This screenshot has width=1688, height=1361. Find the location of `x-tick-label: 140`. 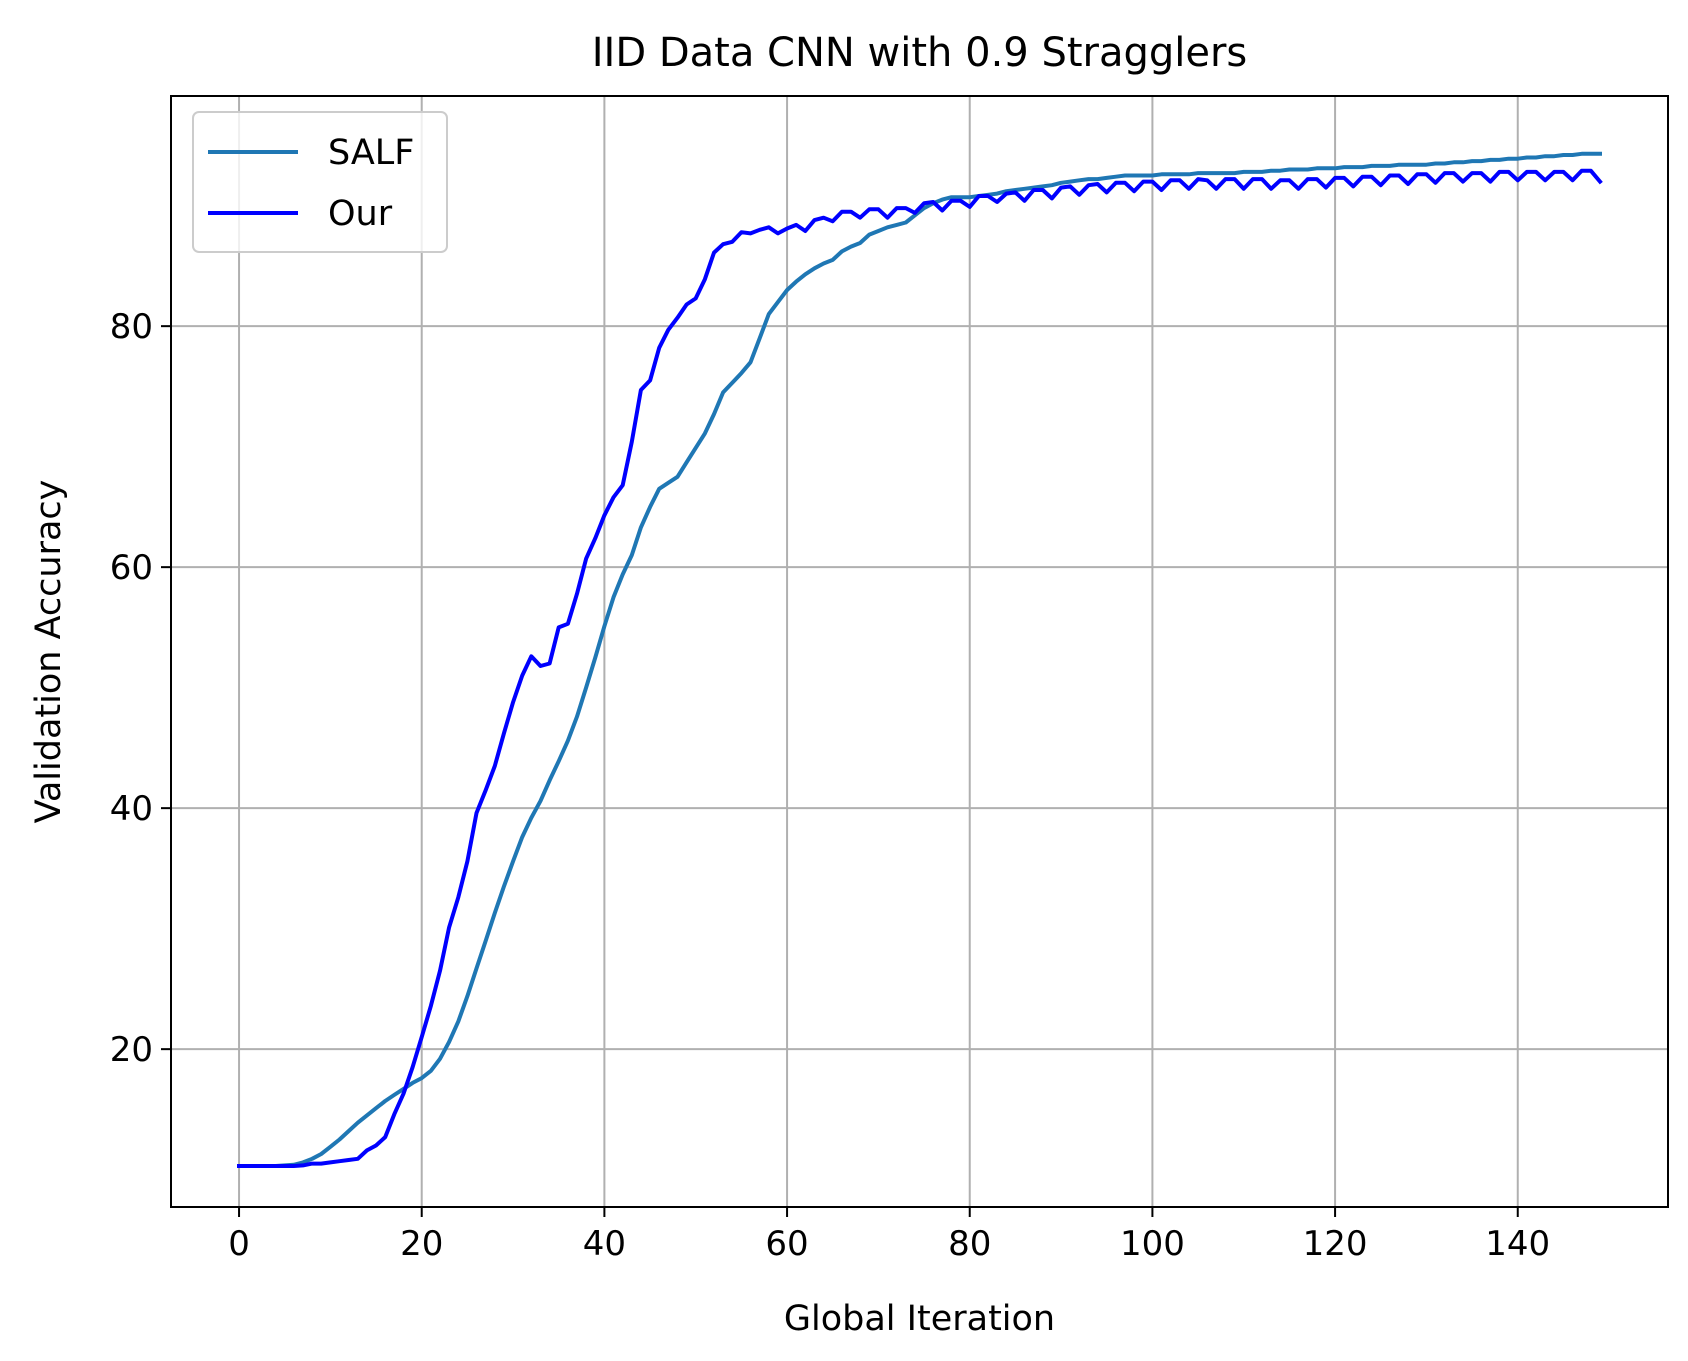

x-tick-label: 140 is located at coordinates (1517, 1244).